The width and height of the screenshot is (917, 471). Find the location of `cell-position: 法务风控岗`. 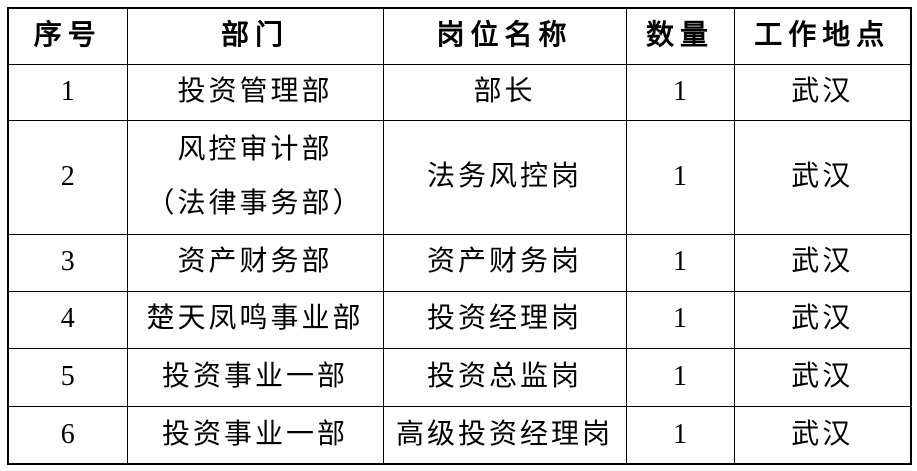

cell-position: 法务风控岗 is located at coordinates (504, 177).